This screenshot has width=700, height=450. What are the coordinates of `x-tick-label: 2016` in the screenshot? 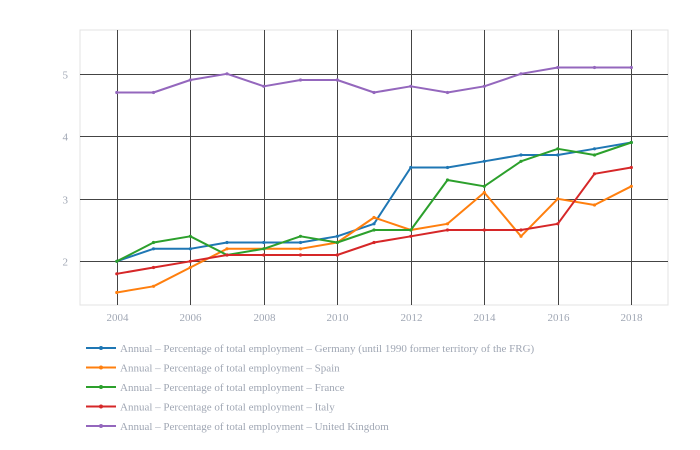 It's located at (559, 318).